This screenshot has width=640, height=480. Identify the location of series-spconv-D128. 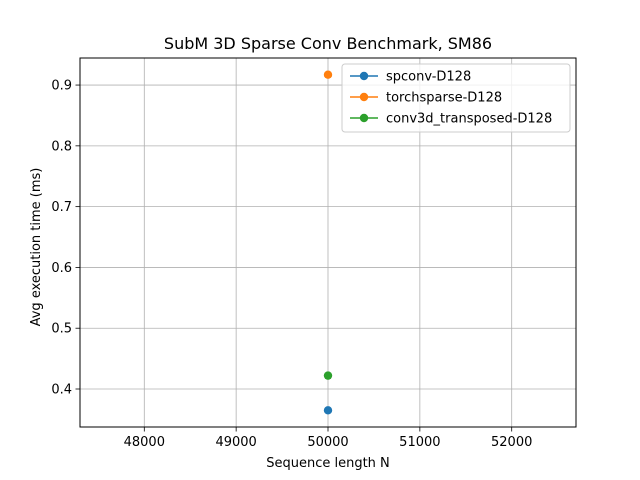
(328, 410).